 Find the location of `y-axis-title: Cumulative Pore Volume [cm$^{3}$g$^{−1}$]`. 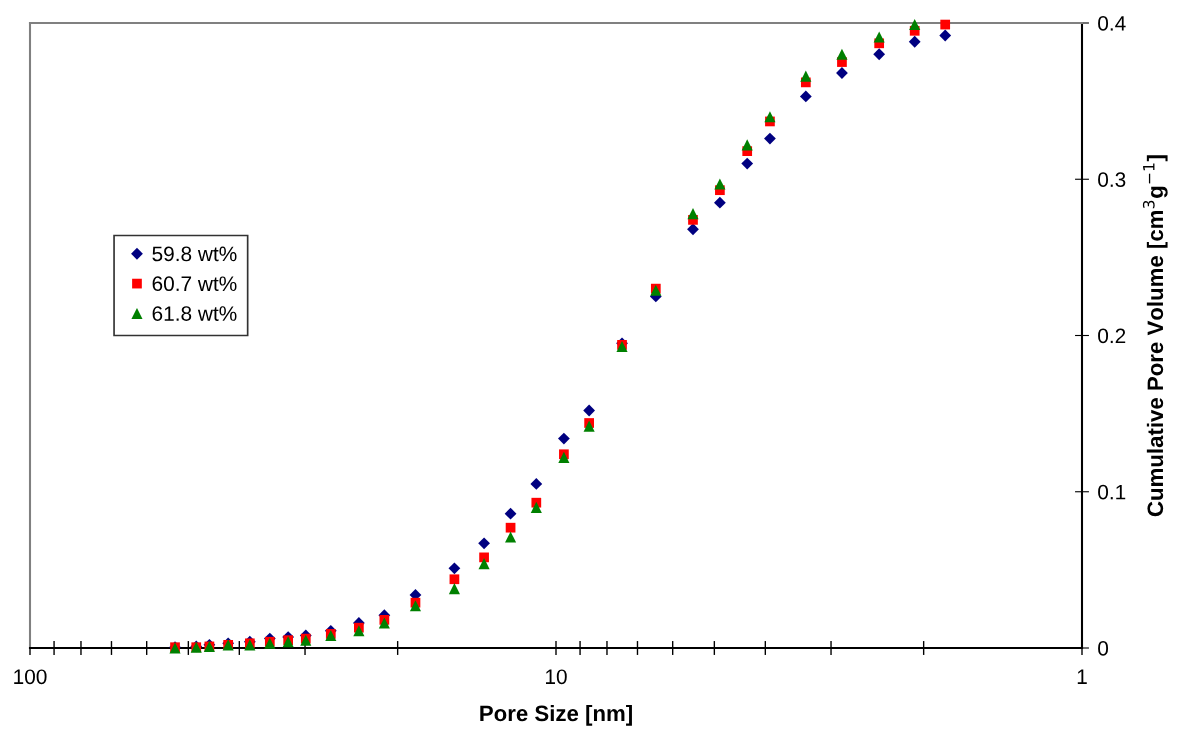

y-axis-title: Cumulative Pore Volume [cm$^{3}$g$^{−1}$] is located at coordinates (1155, 336).